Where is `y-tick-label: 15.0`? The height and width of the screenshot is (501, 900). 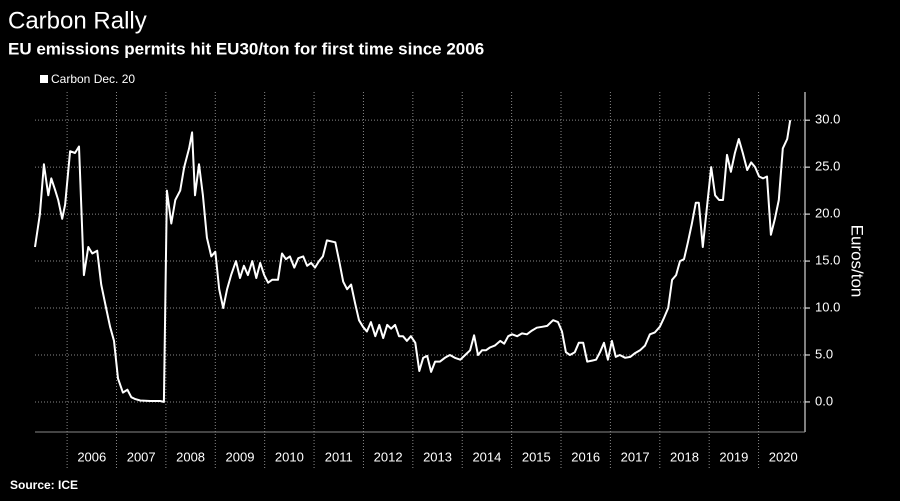
y-tick-label: 15.0 is located at coordinates (827, 259).